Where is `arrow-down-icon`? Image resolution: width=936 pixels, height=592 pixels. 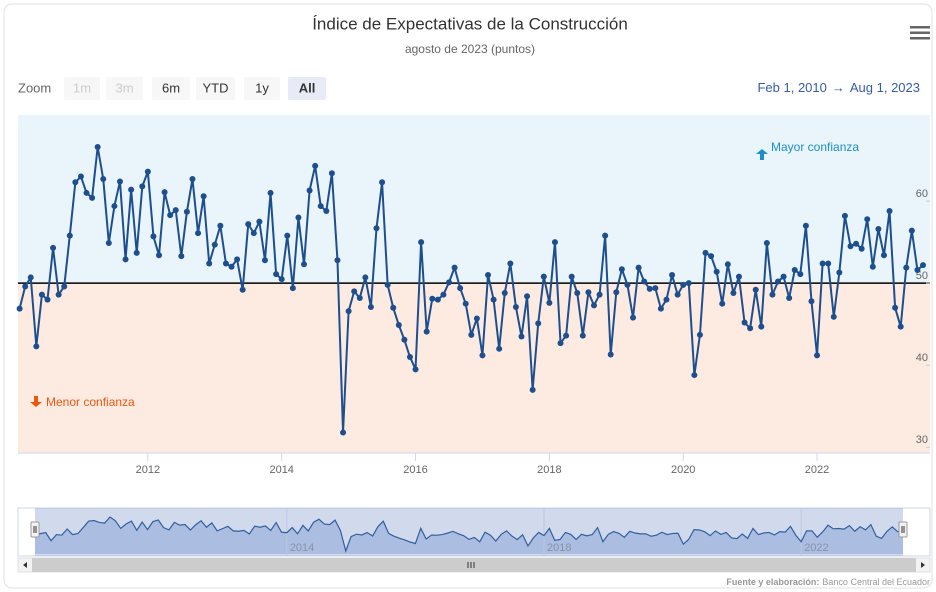
arrow-down-icon is located at coordinates (36, 401).